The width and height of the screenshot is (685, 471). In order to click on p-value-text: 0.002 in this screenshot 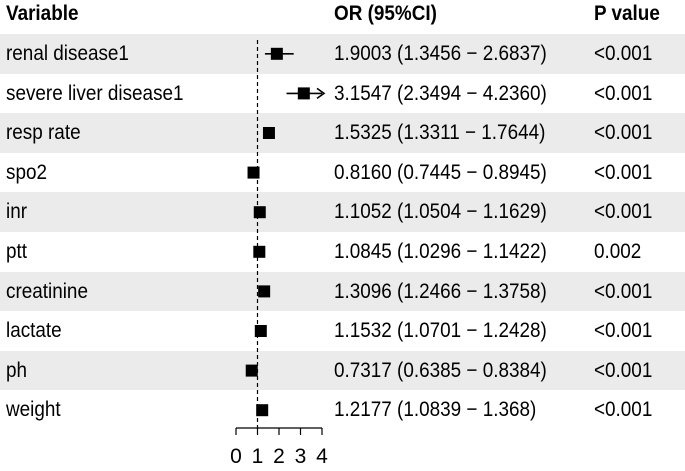, I will do `click(618, 251)`.